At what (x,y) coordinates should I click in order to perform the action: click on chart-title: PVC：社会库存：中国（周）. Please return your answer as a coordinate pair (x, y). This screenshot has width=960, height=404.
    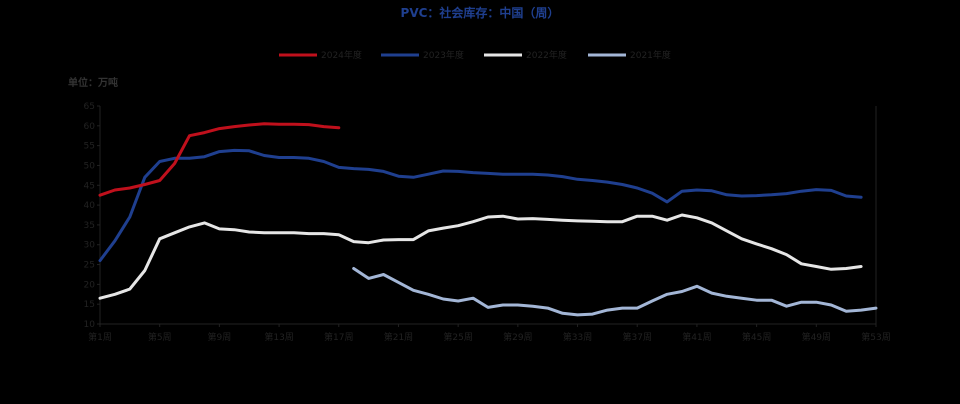
    Looking at the image, I should click on (480, 12).